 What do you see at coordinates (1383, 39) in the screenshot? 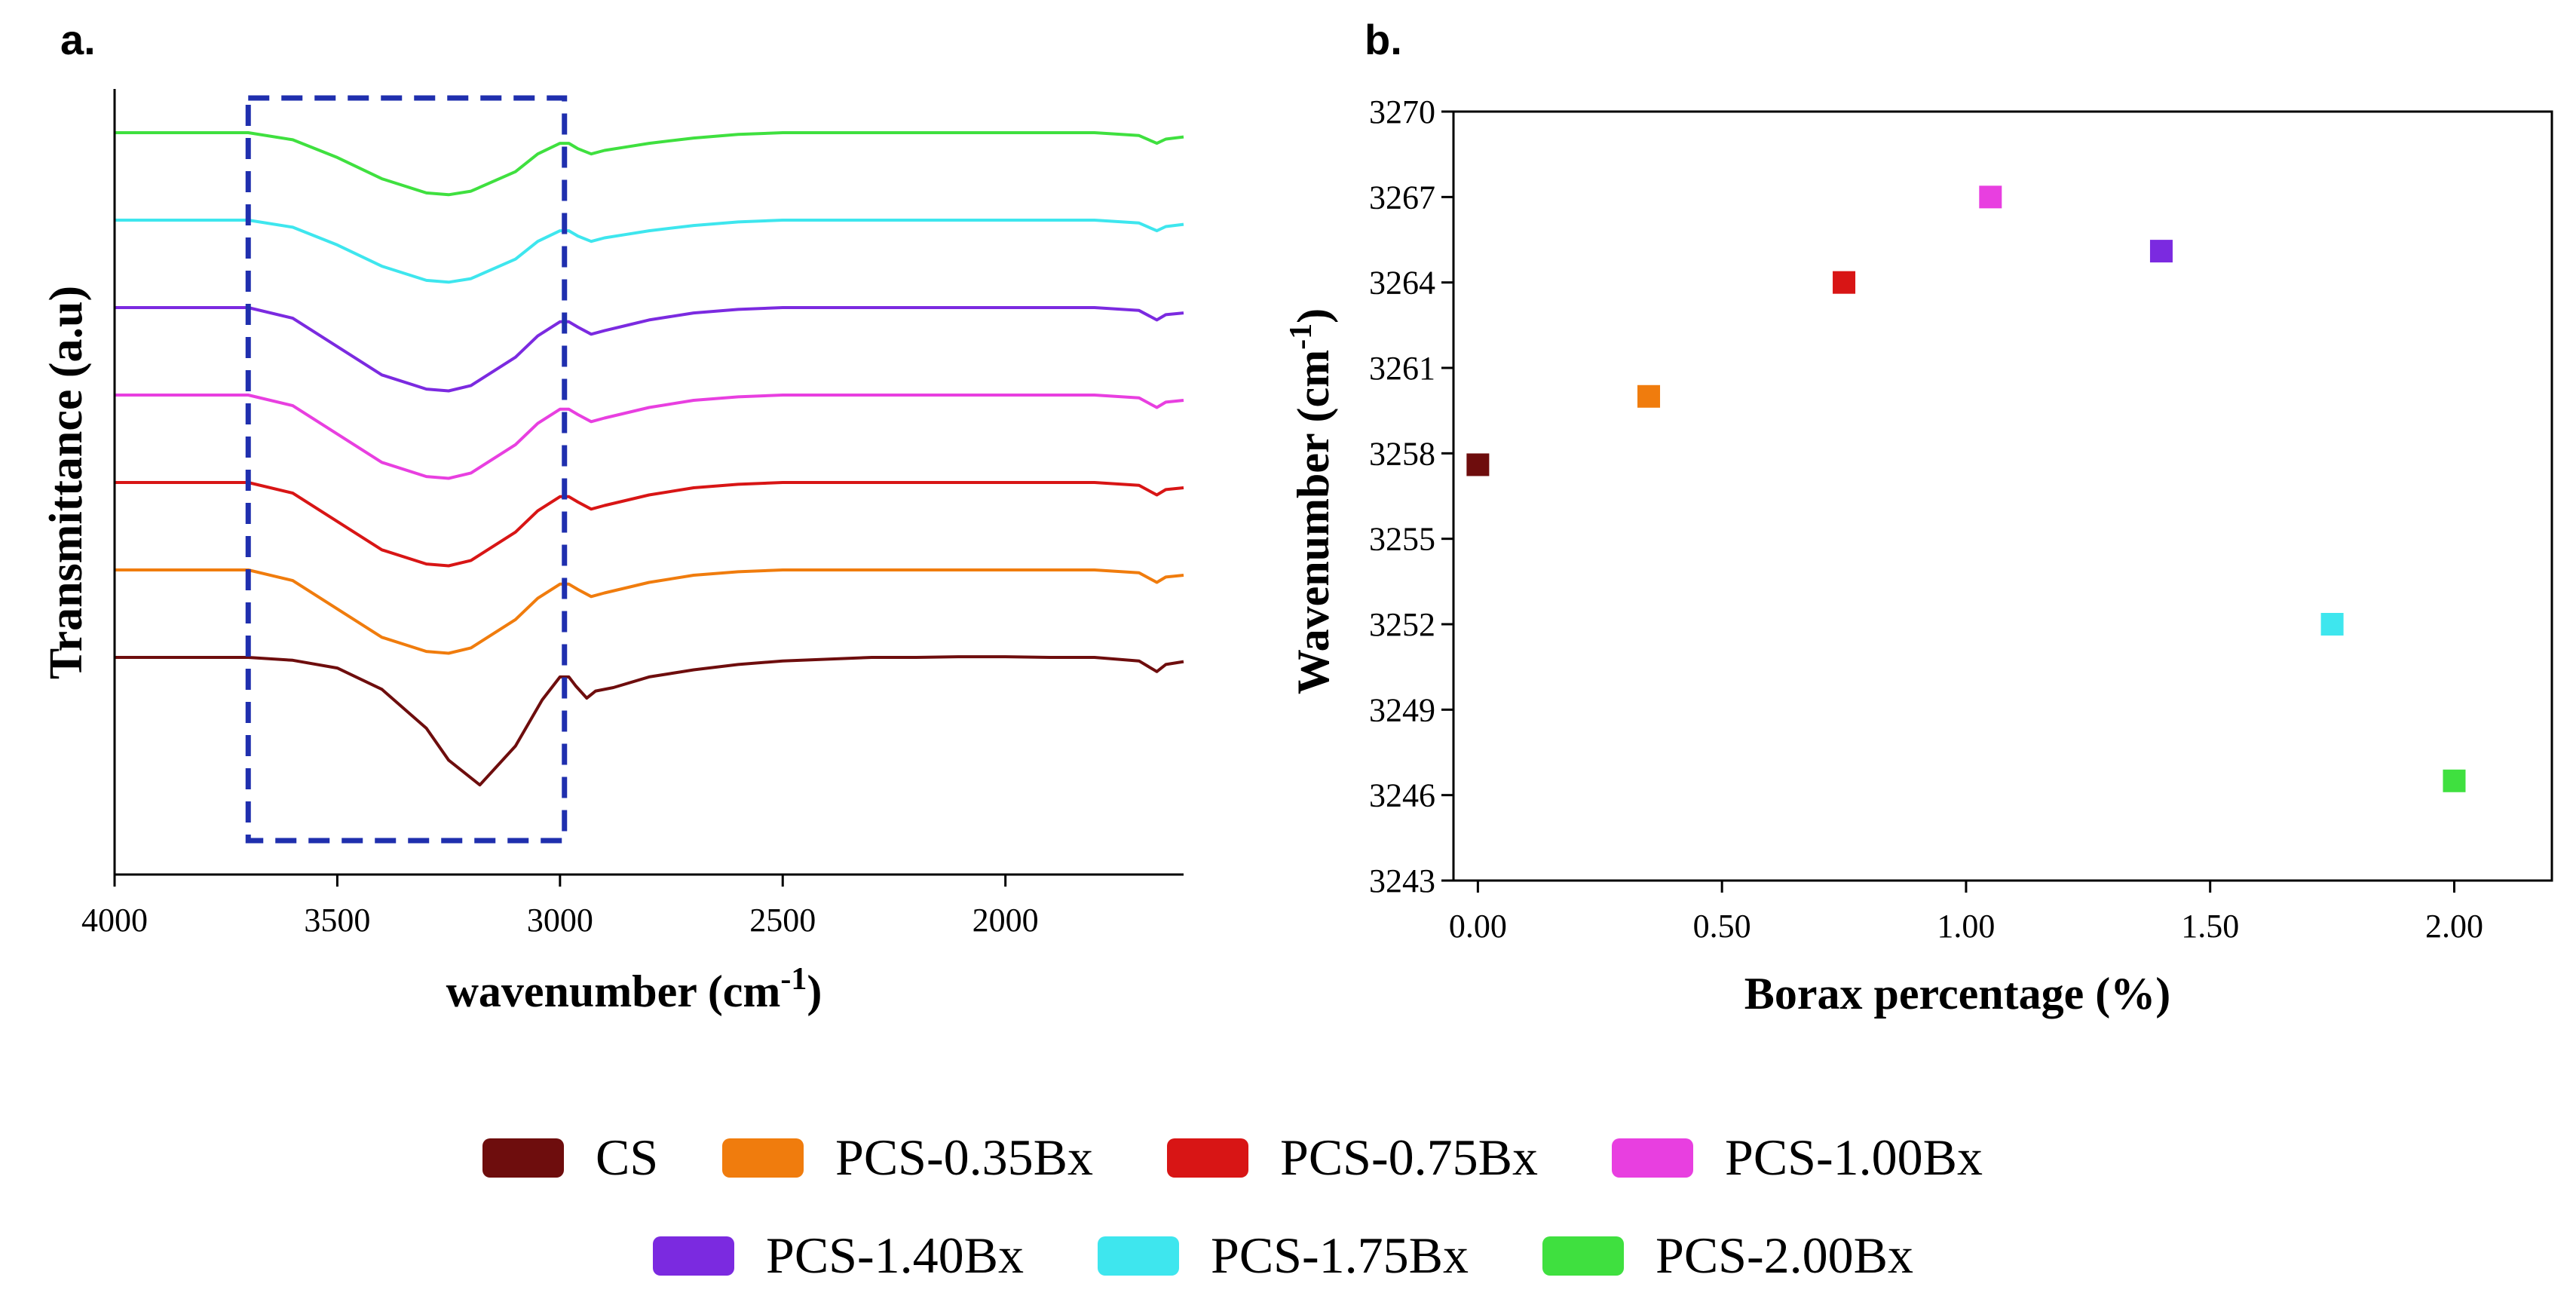
I see `panel-b-label: b.` at bounding box center [1383, 39].